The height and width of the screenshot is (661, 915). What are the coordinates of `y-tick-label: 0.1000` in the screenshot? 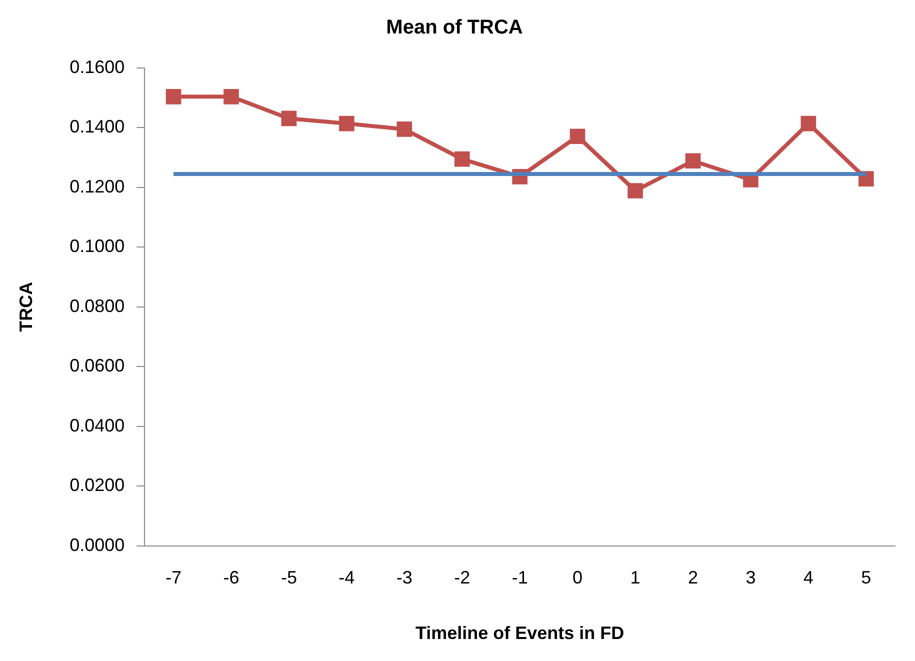 It's located at (97, 246).